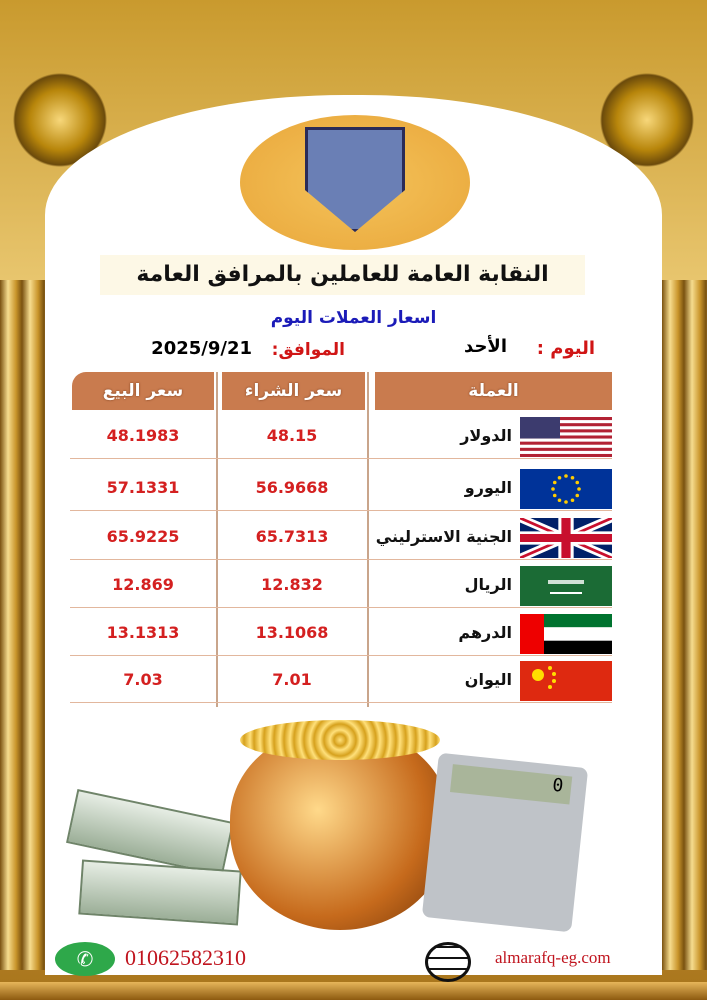 This screenshot has width=707, height=1000. I want to click on globe-icon, so click(448, 962).